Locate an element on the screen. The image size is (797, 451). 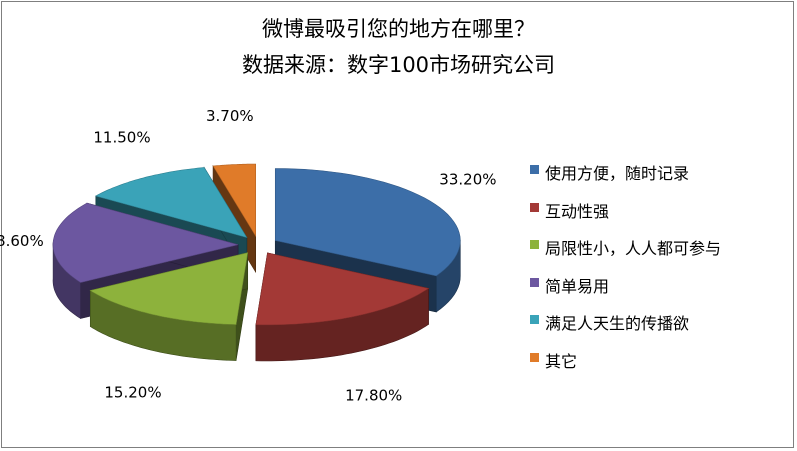
legend-label: 简单易用 is located at coordinates (577, 286).